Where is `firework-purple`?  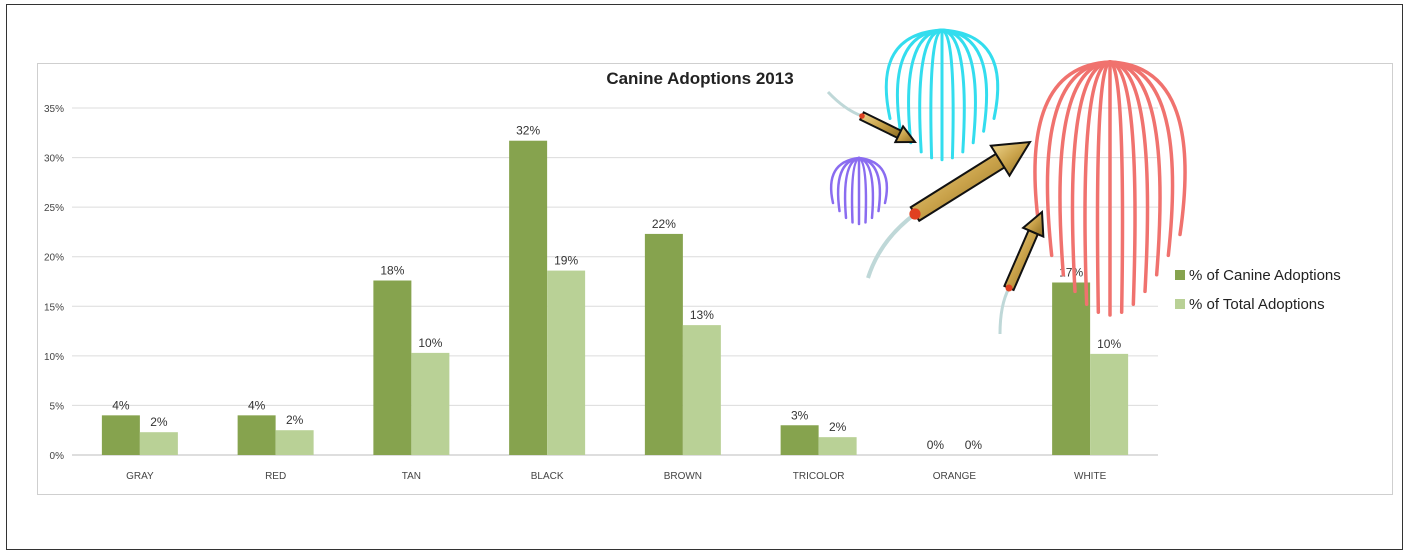
firework-purple is located at coordinates (859, 191).